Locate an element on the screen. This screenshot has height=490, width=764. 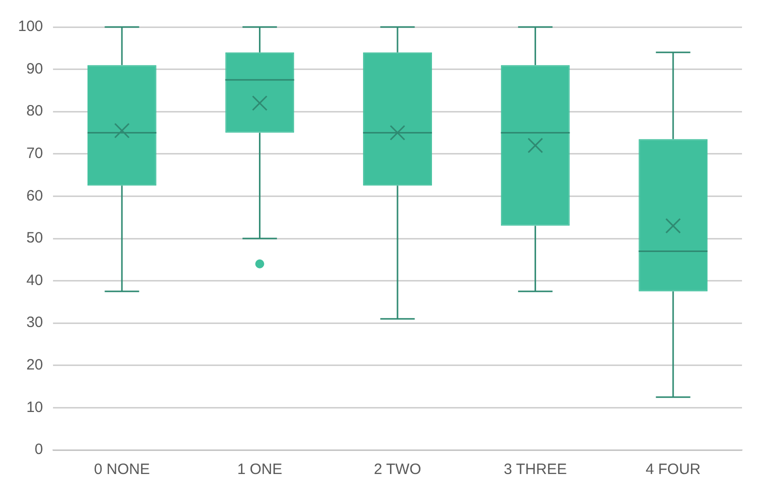
y-tick-label: 10 is located at coordinates (35, 407).